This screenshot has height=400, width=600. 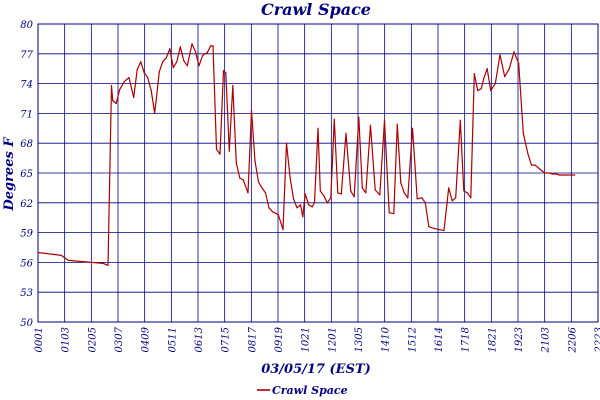 What do you see at coordinates (359, 339) in the screenshot?
I see `x-tick-label: 1305` at bounding box center [359, 339].